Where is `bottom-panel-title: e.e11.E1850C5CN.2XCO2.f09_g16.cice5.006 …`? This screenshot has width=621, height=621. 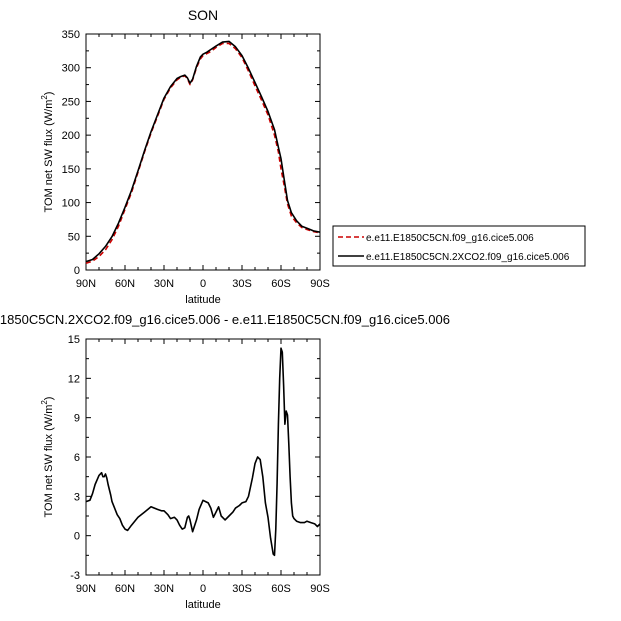
bottom-panel-title: e.e11.E1850C5CN.2XCO2.f09_g16.cice5.006 … is located at coordinates (225, 319).